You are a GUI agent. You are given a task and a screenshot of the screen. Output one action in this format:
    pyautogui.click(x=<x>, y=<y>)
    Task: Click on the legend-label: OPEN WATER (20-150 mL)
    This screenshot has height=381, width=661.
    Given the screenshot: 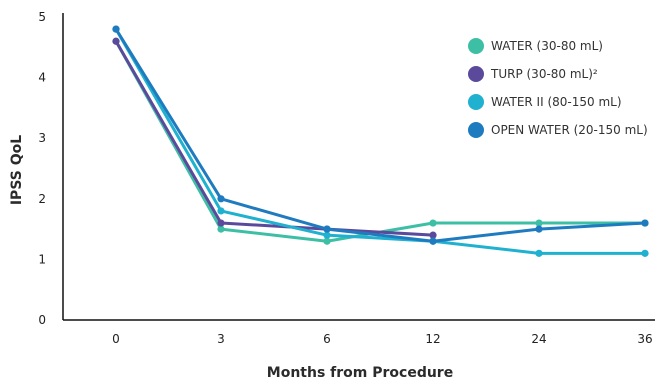 What is the action you would take?
    pyautogui.click(x=569, y=130)
    